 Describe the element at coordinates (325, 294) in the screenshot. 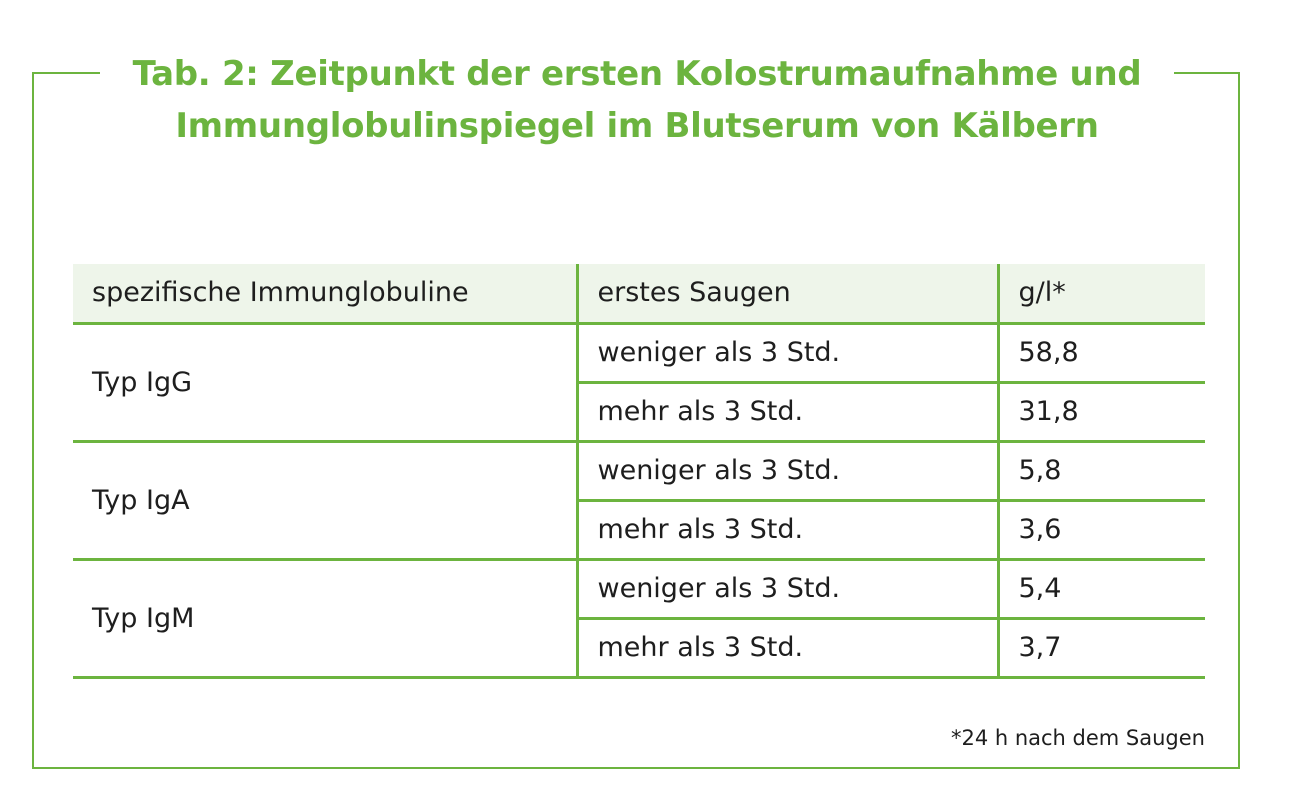

I see `header-immunoglobulins: spezifische Immunglobuline` at that location.